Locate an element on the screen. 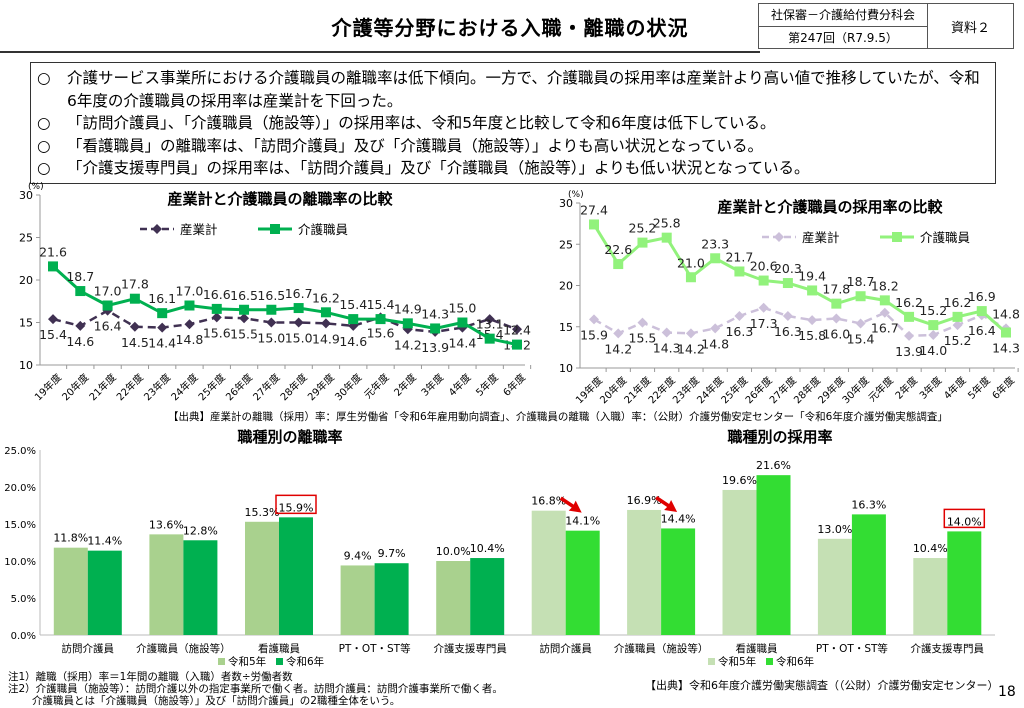  bar-chart-source: 【出典】令和6年度介護労働実態調査（（公財）介護労働安定センター） is located at coordinates (822, 685).